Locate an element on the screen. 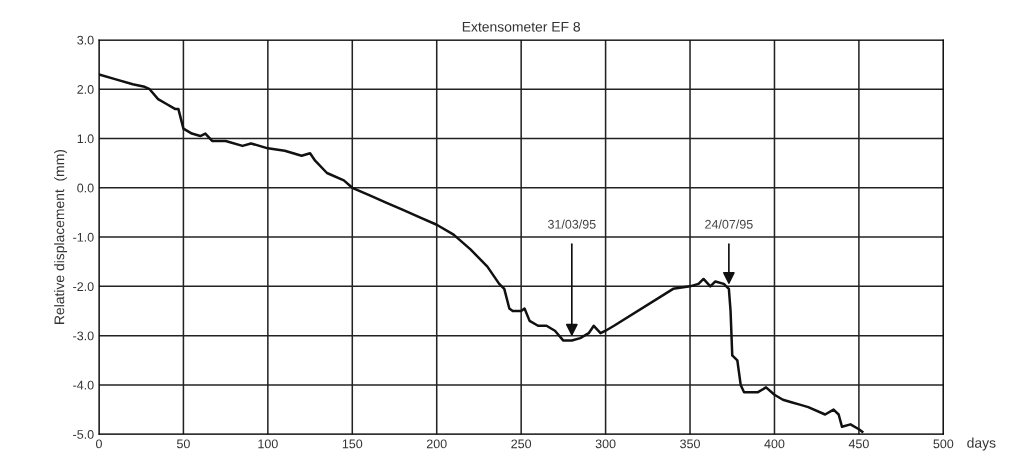  x-tick-label: 150 is located at coordinates (352, 444).